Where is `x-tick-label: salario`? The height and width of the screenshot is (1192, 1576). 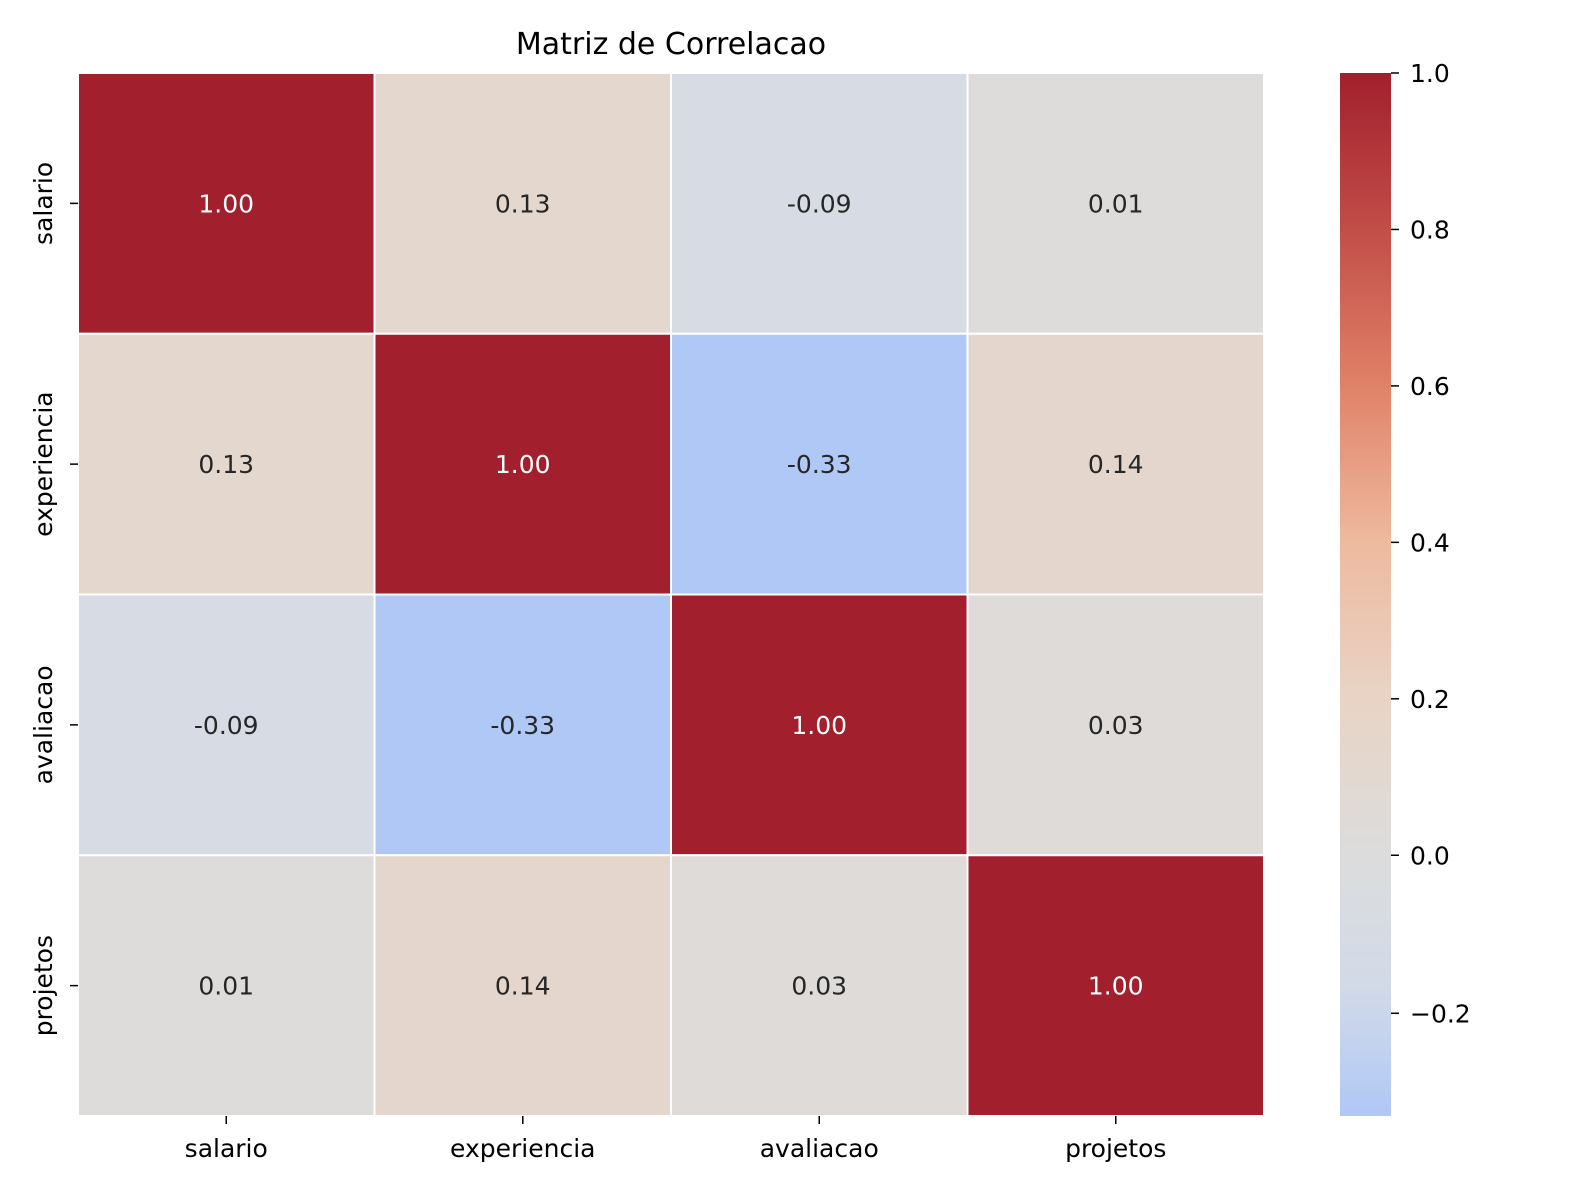 x-tick-label: salario is located at coordinates (226, 1148).